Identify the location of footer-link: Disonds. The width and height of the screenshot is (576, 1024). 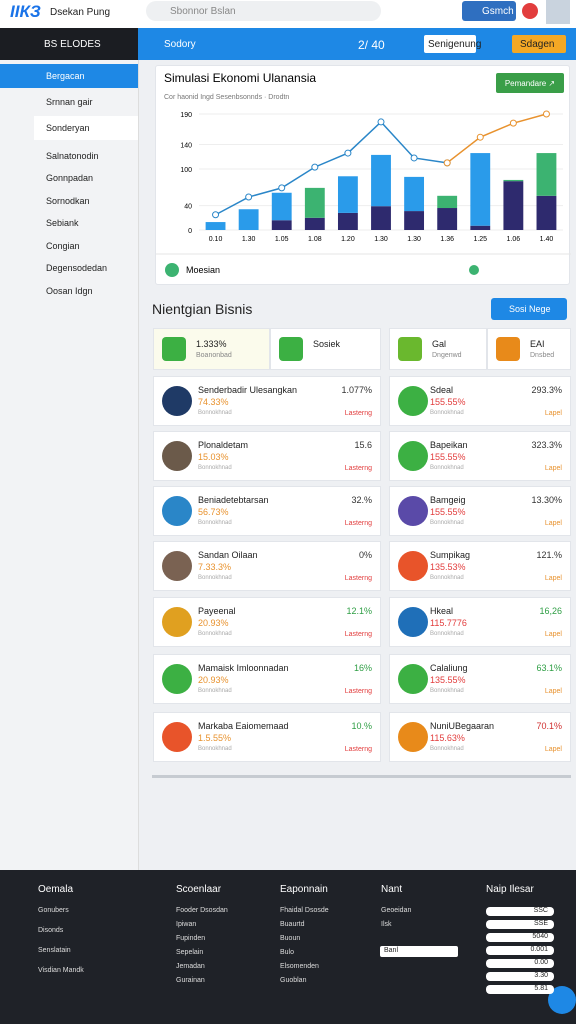
(51, 930).